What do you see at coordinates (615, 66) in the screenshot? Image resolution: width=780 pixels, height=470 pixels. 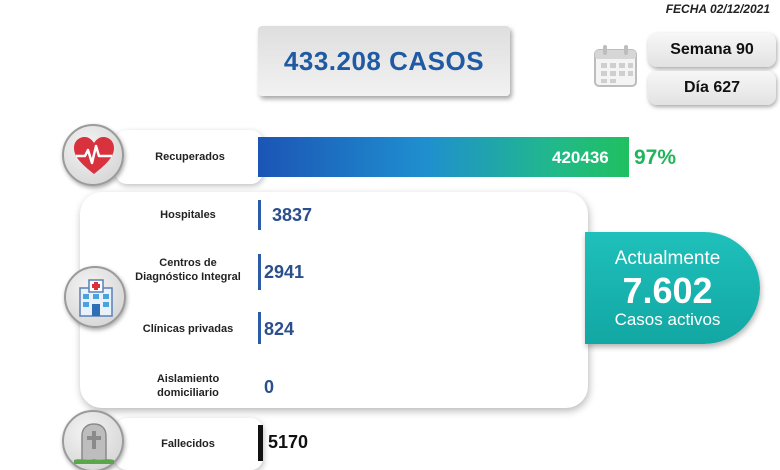 I see `calendar-icon` at bounding box center [615, 66].